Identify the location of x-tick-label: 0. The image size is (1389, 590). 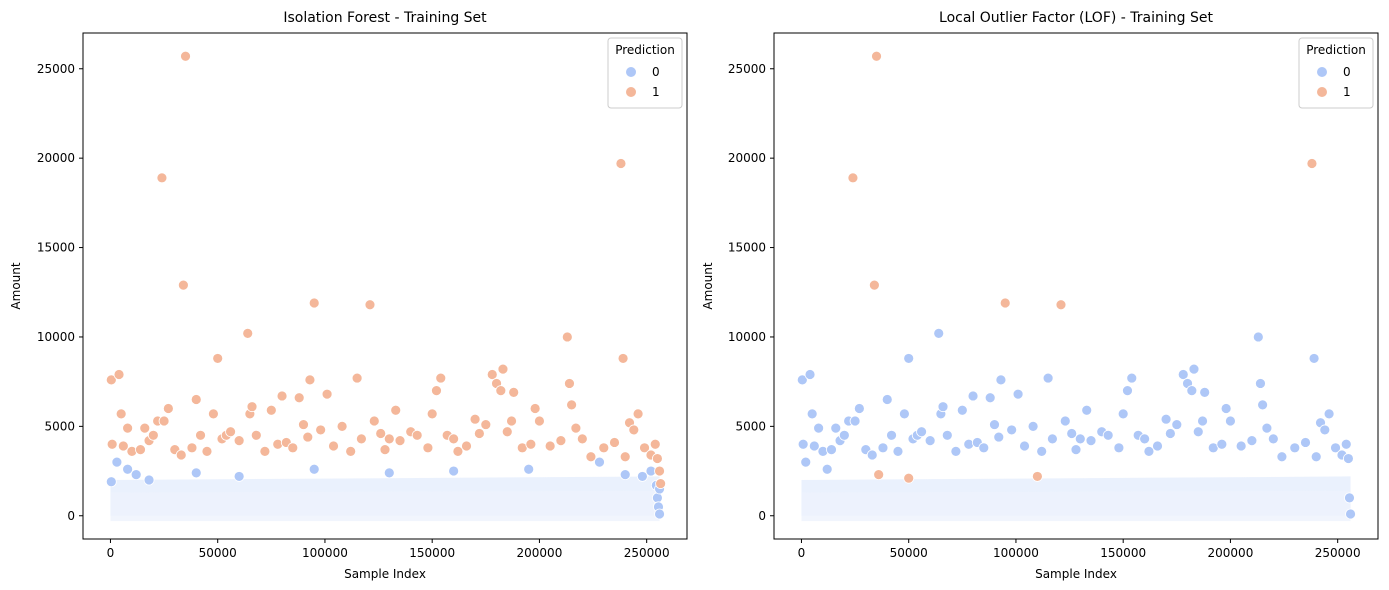
(111, 553).